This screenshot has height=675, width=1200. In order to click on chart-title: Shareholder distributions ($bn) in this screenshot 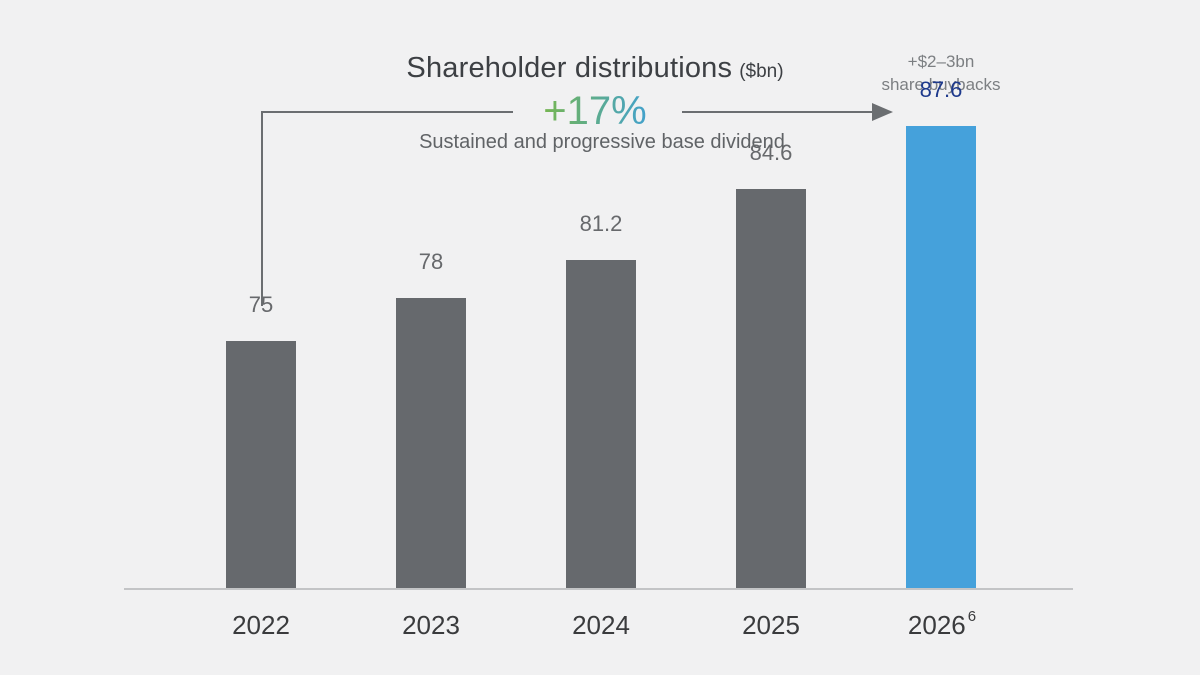, I will do `click(595, 68)`.